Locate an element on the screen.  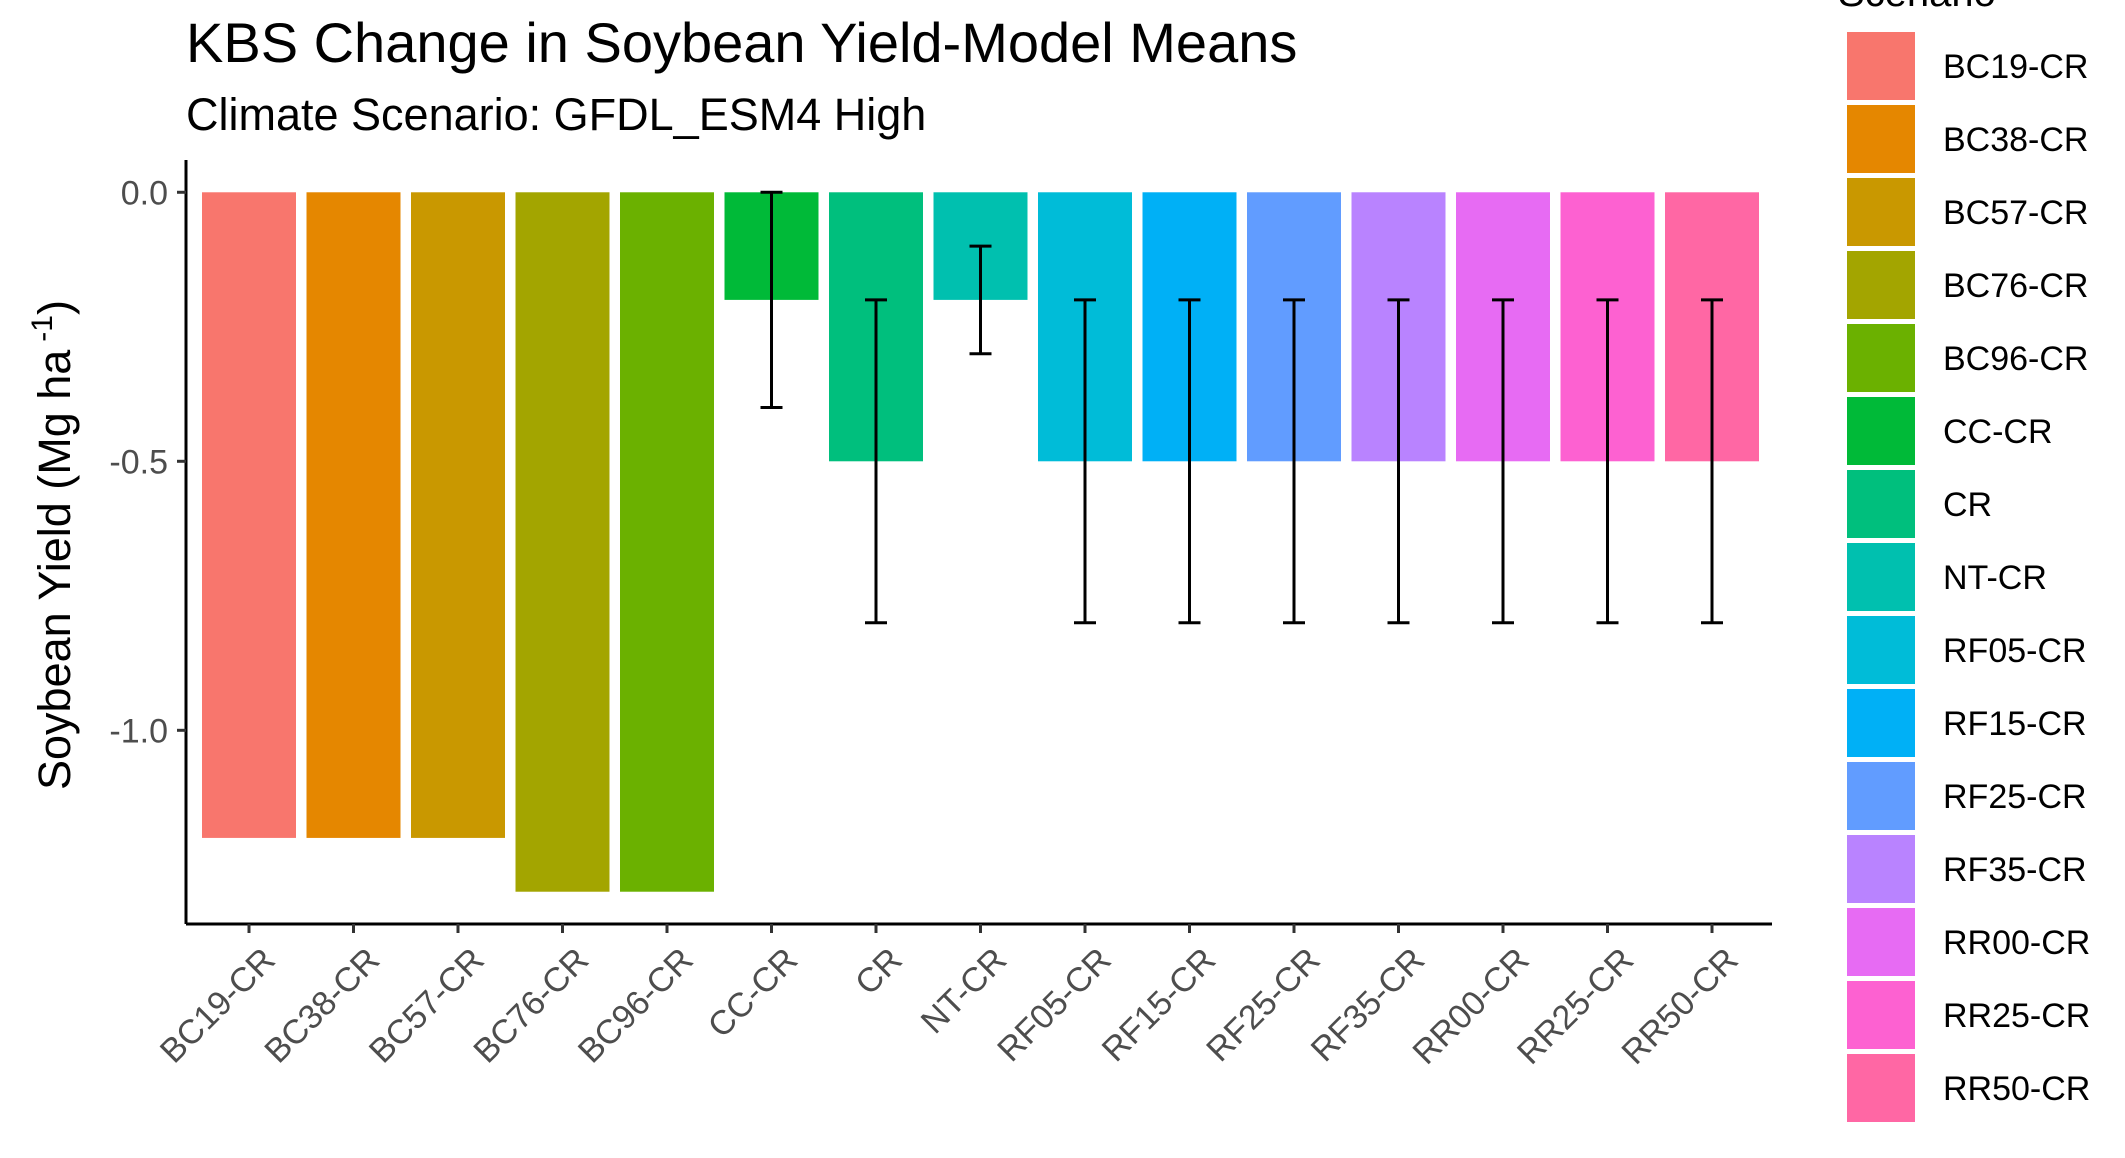
legend-label: RF35-CR is located at coordinates (2015, 870).